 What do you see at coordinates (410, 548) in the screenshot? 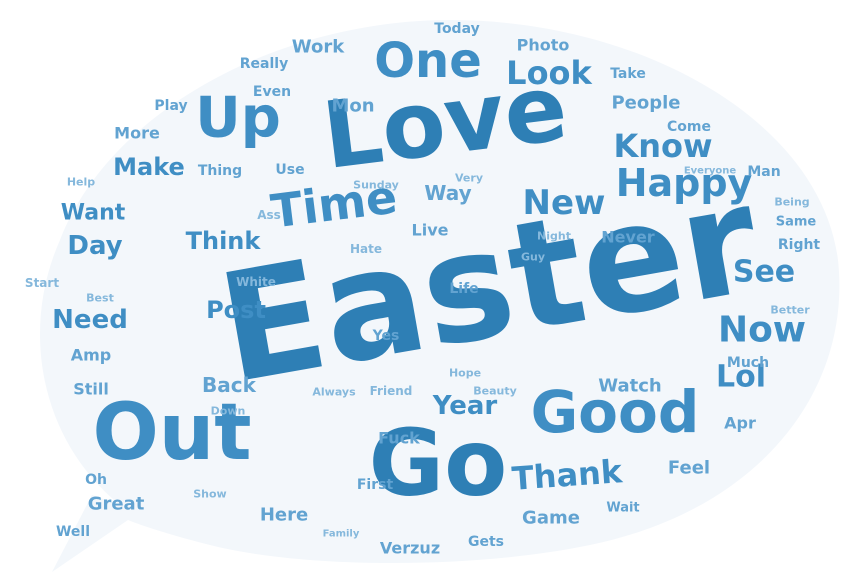
I see `word-verzuz: Verzuz` at bounding box center [410, 548].